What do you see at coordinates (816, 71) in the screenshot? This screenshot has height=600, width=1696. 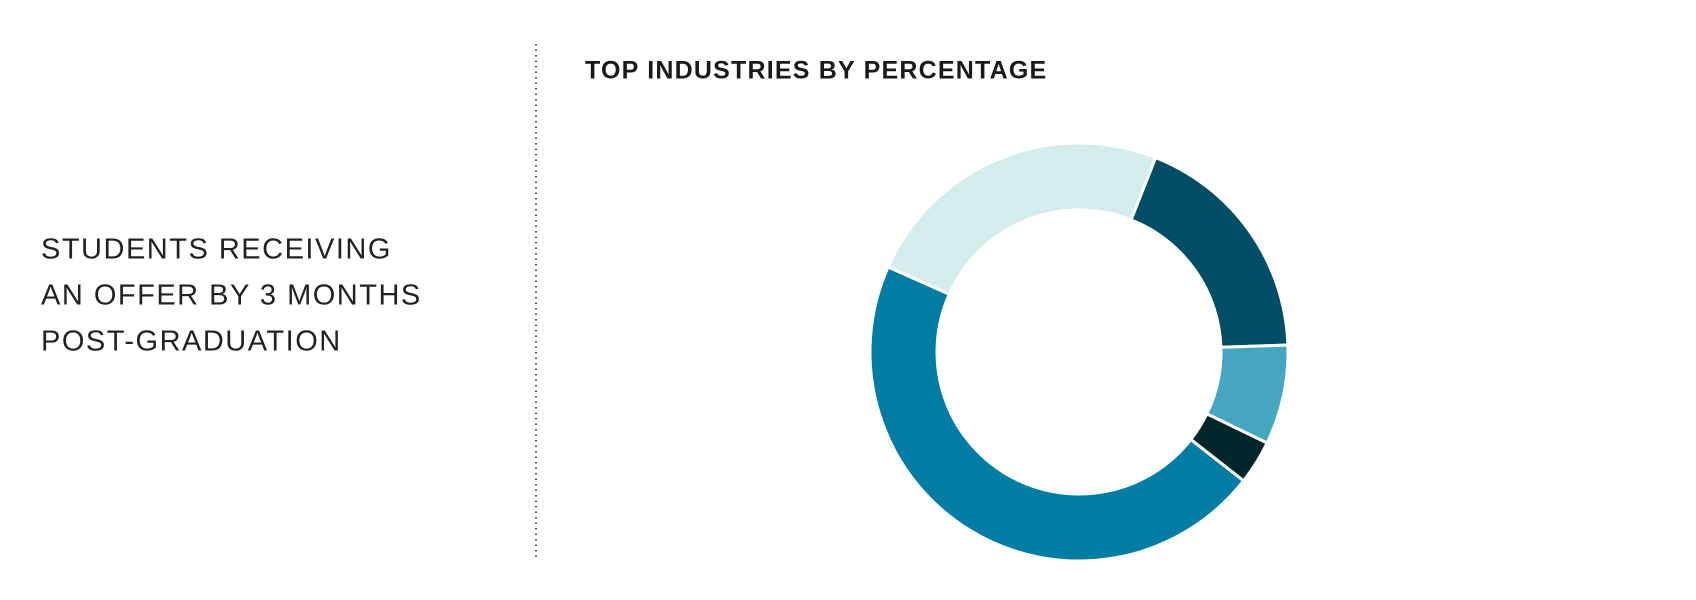 I see `chart-title: TOP INDUSTRIES BY PERCENTAGE` at bounding box center [816, 71].